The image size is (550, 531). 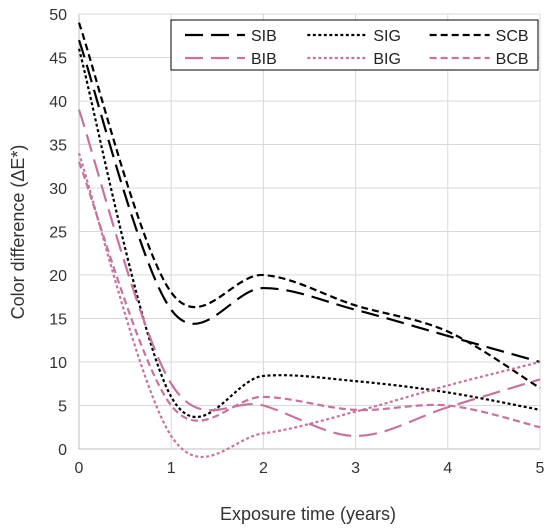 What do you see at coordinates (58, 102) in the screenshot?
I see `y-tick-label: 40` at bounding box center [58, 102].